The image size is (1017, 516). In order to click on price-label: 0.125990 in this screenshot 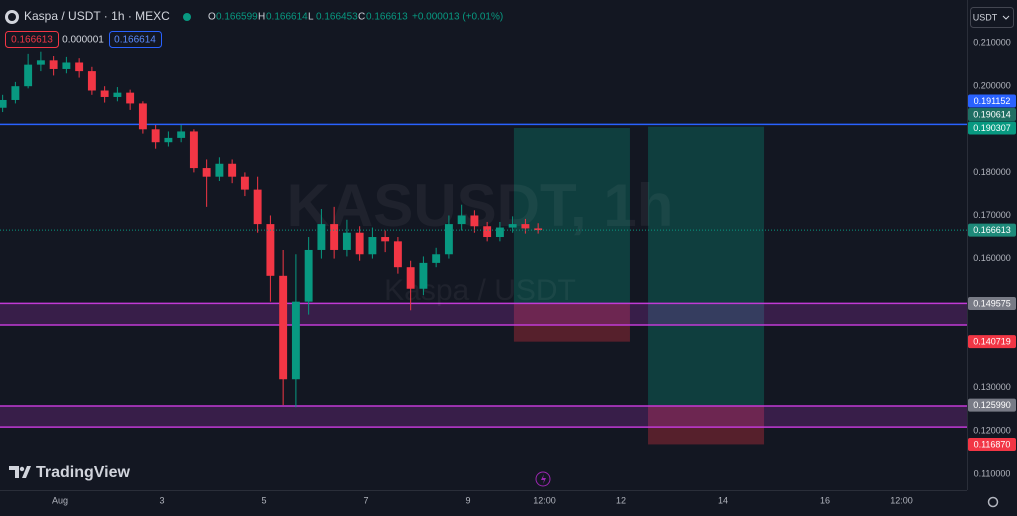, I will do `click(992, 405)`.